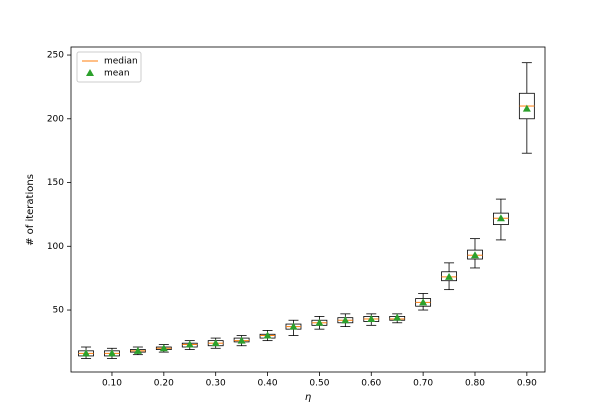  What do you see at coordinates (527, 384) in the screenshot?
I see `x-tick-label: 0.90` at bounding box center [527, 384].